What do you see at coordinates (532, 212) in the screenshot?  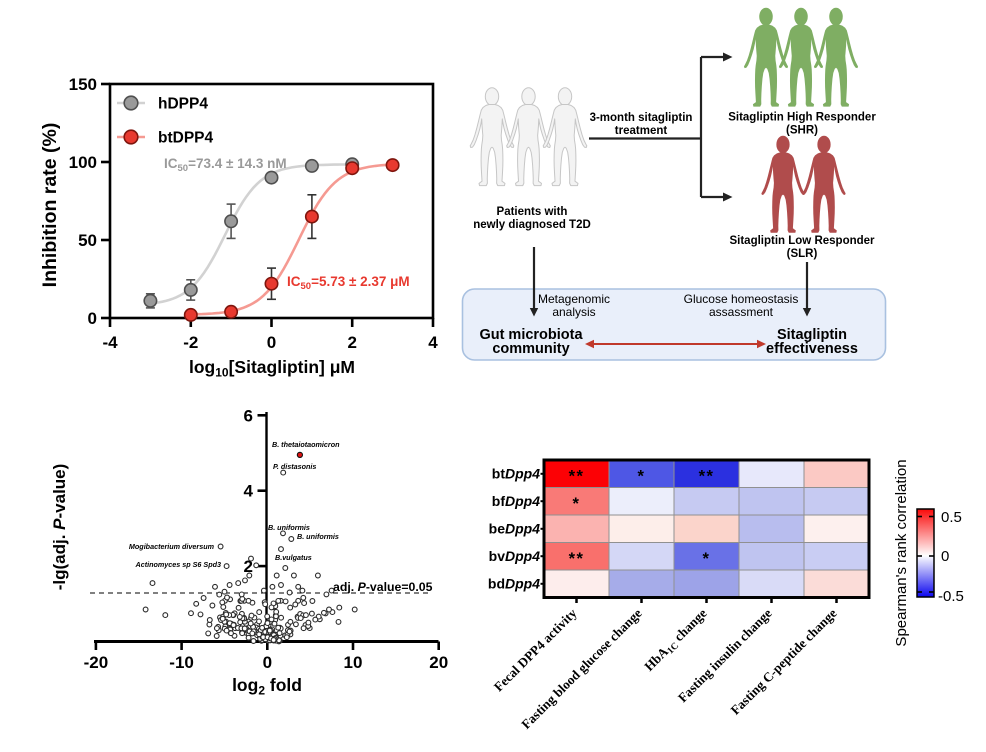 I see `svg-text: Patients with` at bounding box center [532, 212].